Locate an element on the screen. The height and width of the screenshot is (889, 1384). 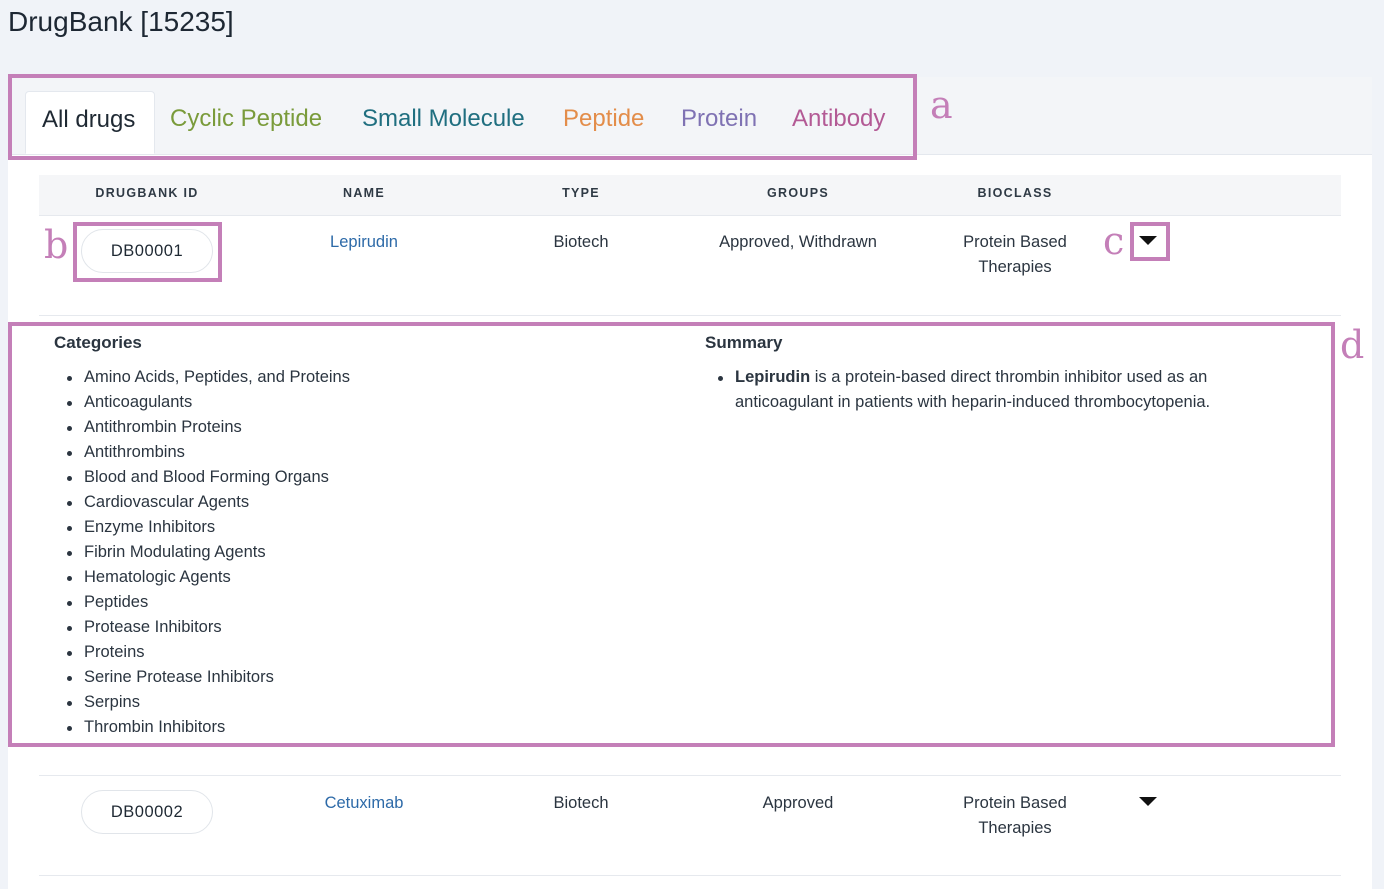
annotation-label-b: b is located at coordinates (56, 245).